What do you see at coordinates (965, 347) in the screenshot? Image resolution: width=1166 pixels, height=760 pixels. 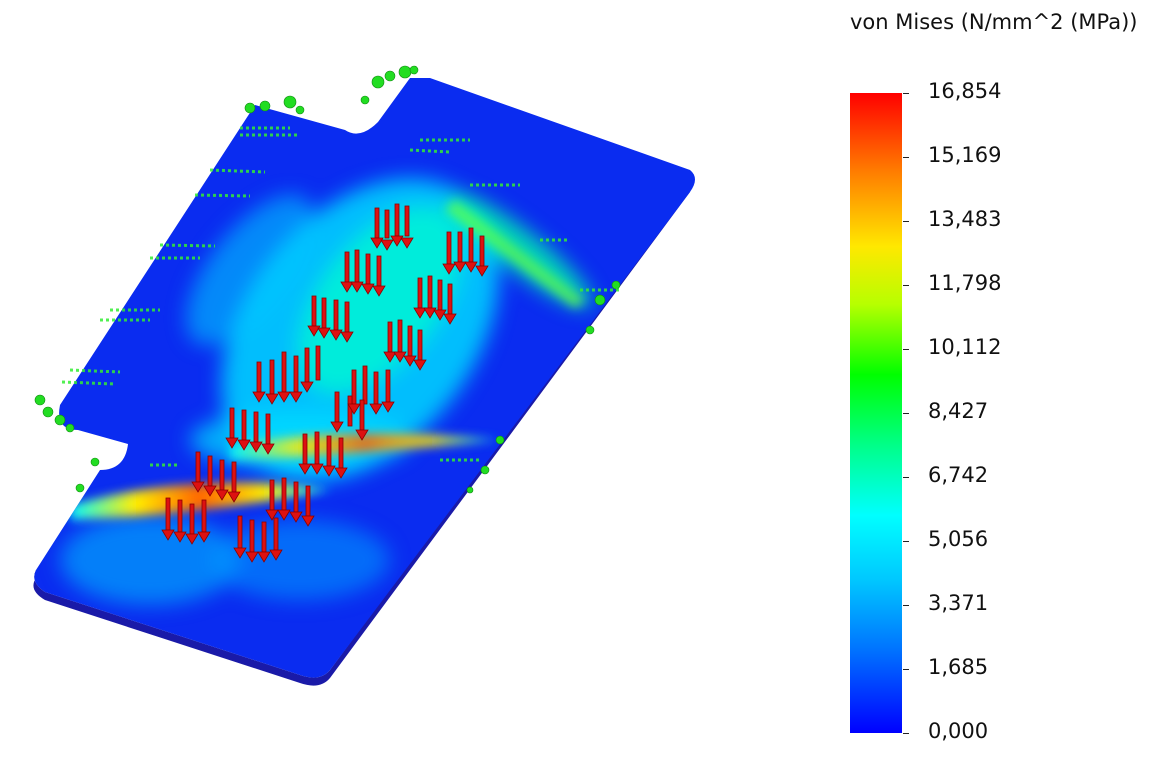 I see `colorbar-tick-label: 10,112` at bounding box center [965, 347].